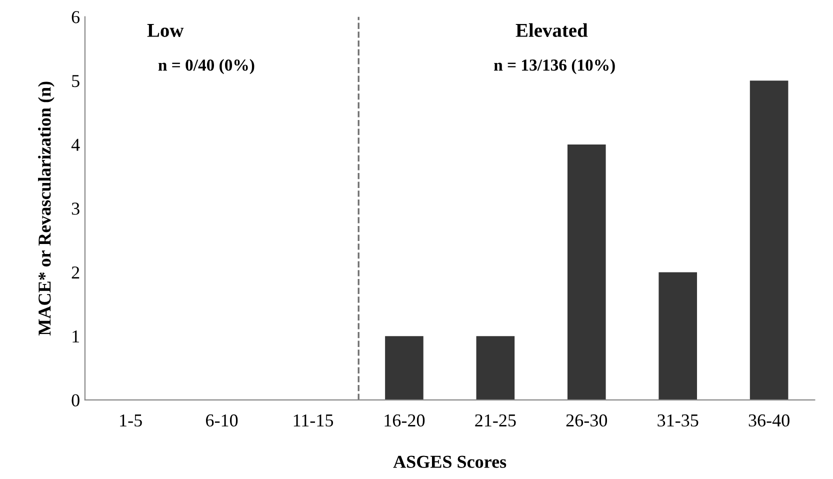 This screenshot has width=833, height=479. I want to click on x-tick-label: 26-30, so click(587, 420).